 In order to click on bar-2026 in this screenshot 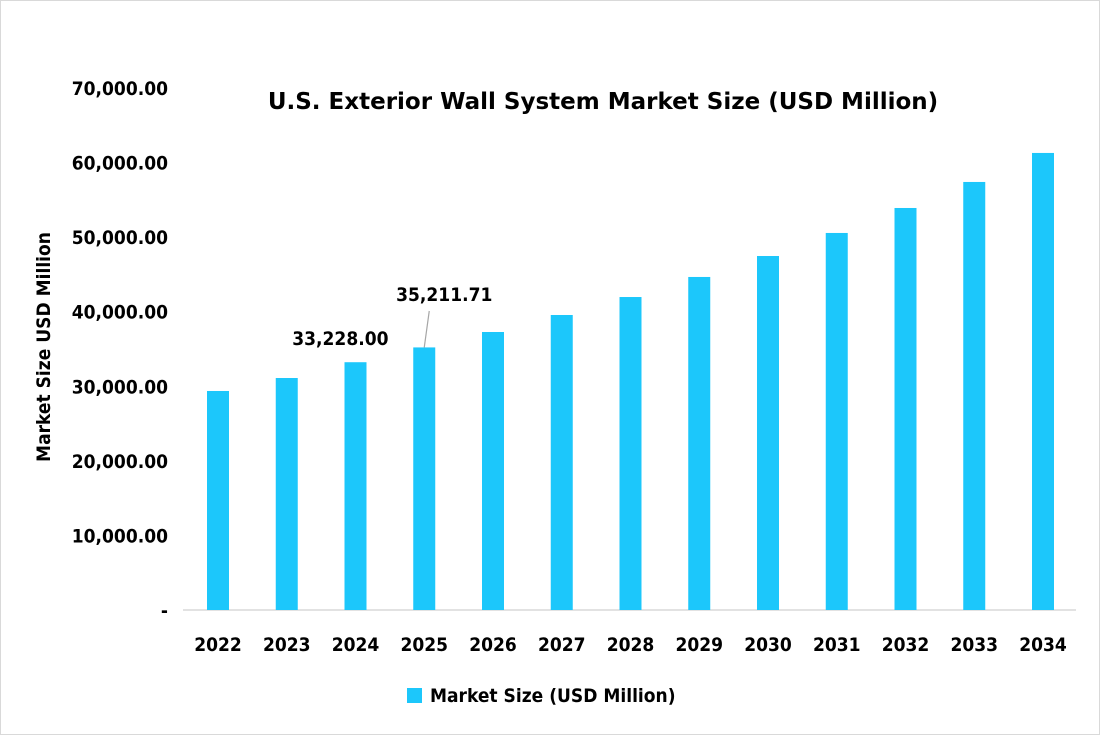, I will do `click(493, 470)`.